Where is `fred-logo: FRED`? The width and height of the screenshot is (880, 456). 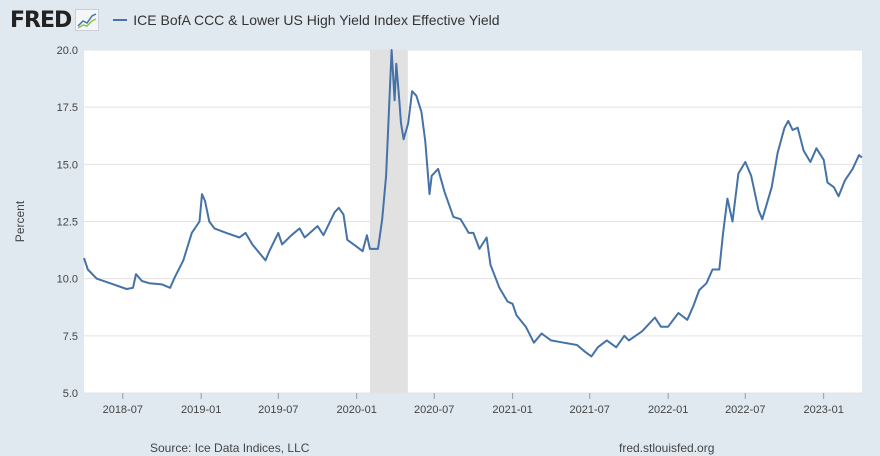
fred-logo: FRED is located at coordinates (41, 20).